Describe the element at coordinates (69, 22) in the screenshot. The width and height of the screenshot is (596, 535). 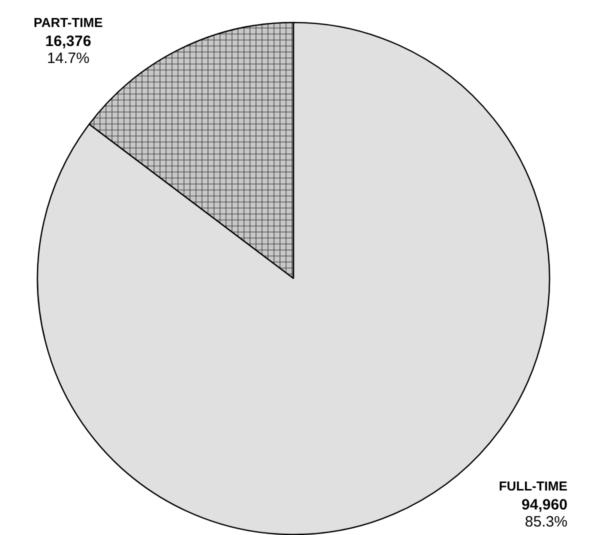
I see `slice-label: PART-TIME` at that location.